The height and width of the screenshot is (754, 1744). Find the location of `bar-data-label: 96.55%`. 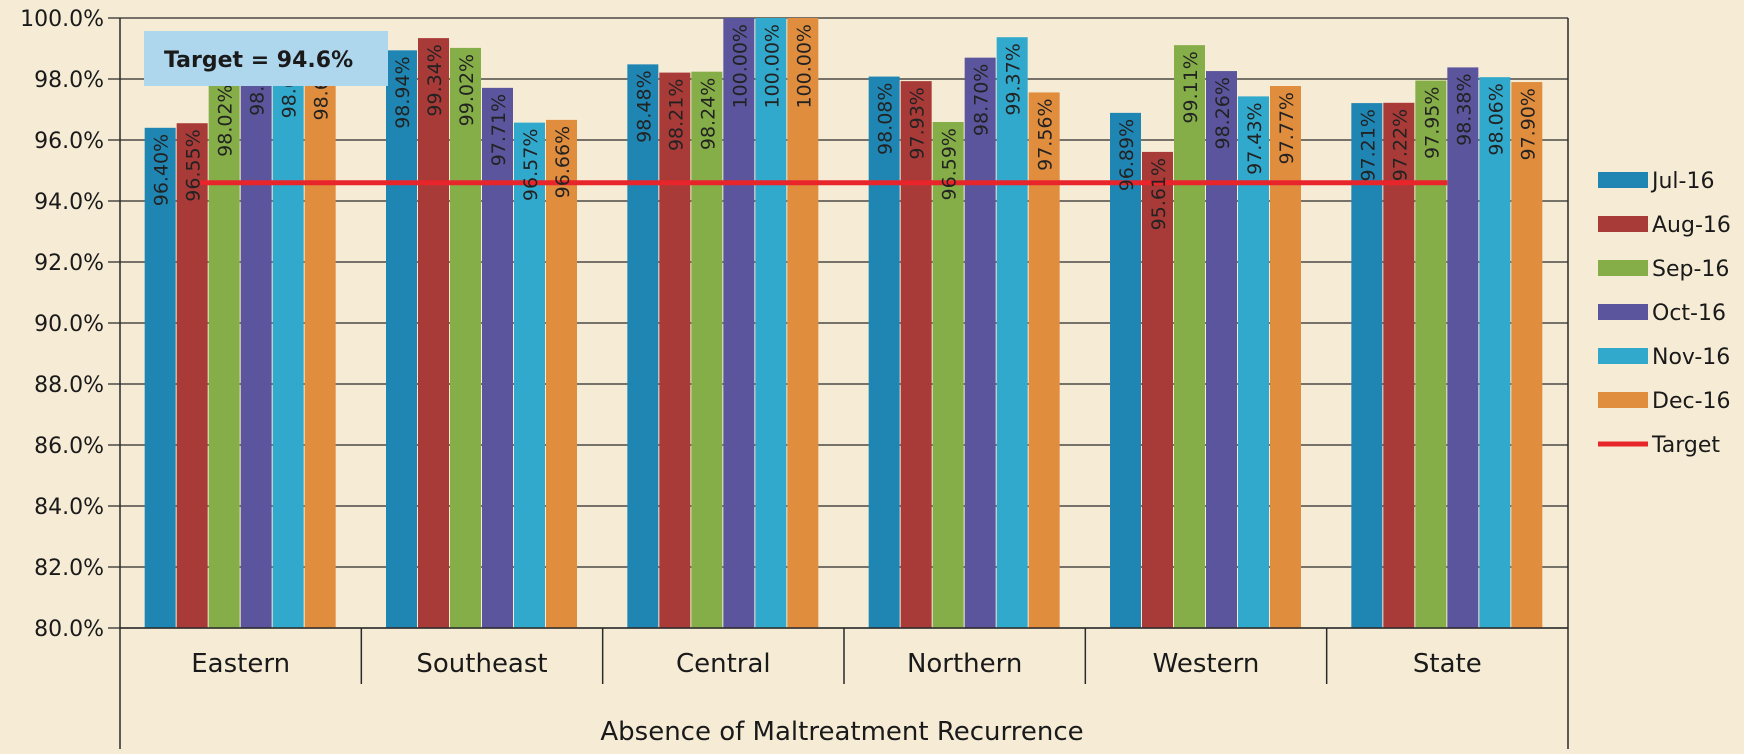

bar-data-label: 96.55% is located at coordinates (194, 165).